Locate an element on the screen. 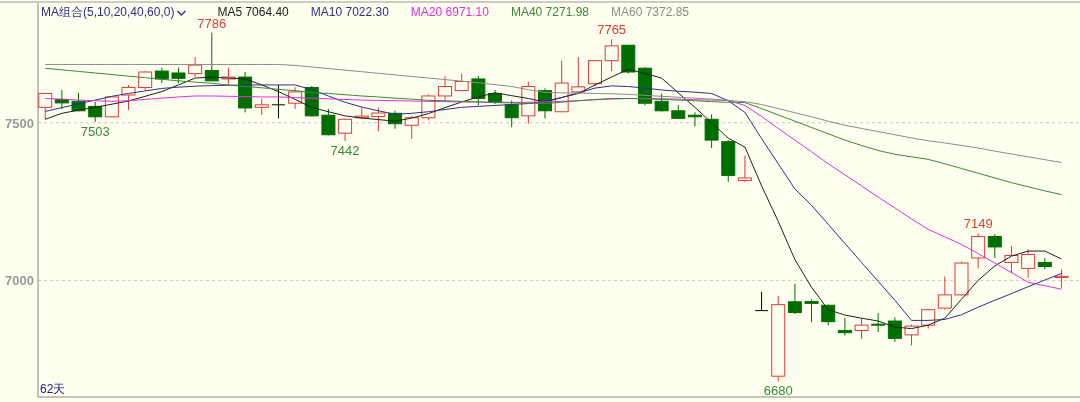 The image size is (1080, 402). annotation: 7765 is located at coordinates (612, 30).